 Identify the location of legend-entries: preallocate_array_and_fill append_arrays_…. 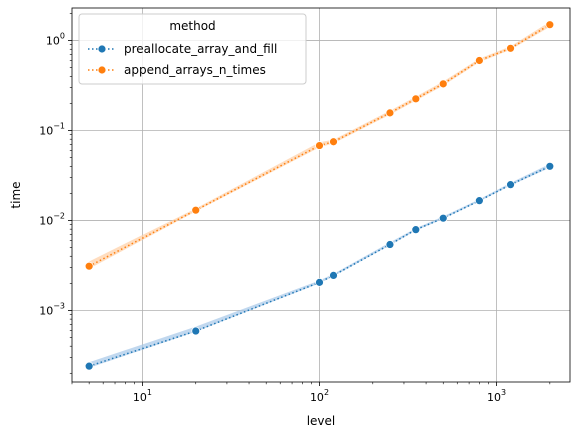
(182, 59).